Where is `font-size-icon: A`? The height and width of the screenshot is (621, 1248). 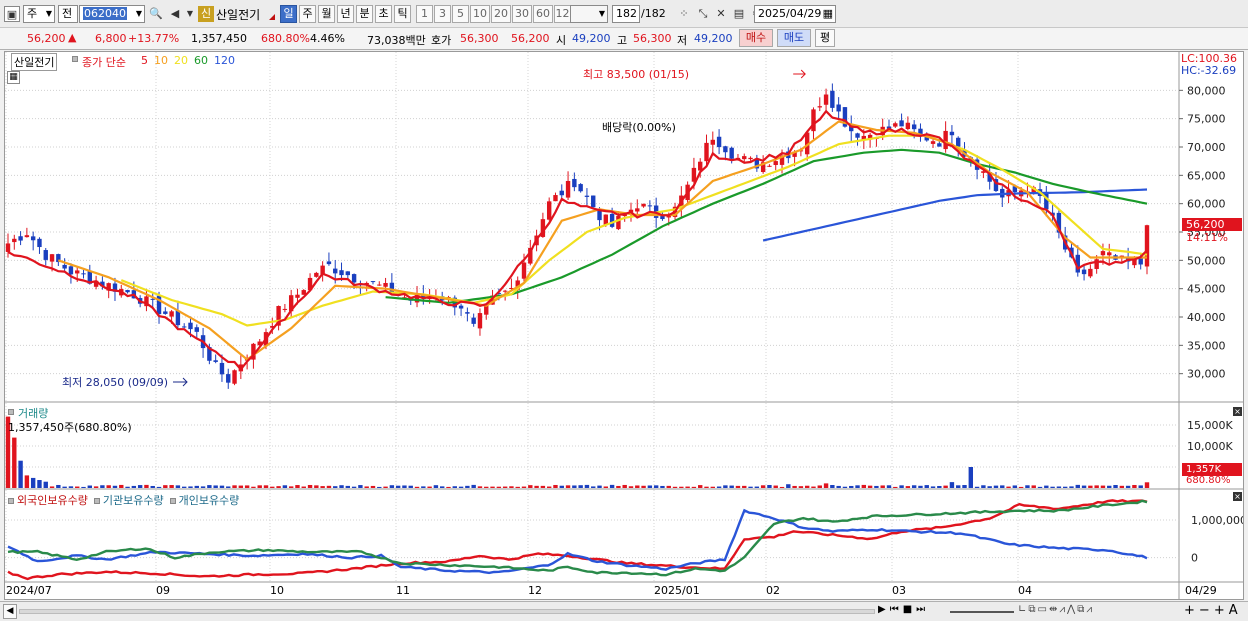
font-size-icon: A is located at coordinates (1235, 610).